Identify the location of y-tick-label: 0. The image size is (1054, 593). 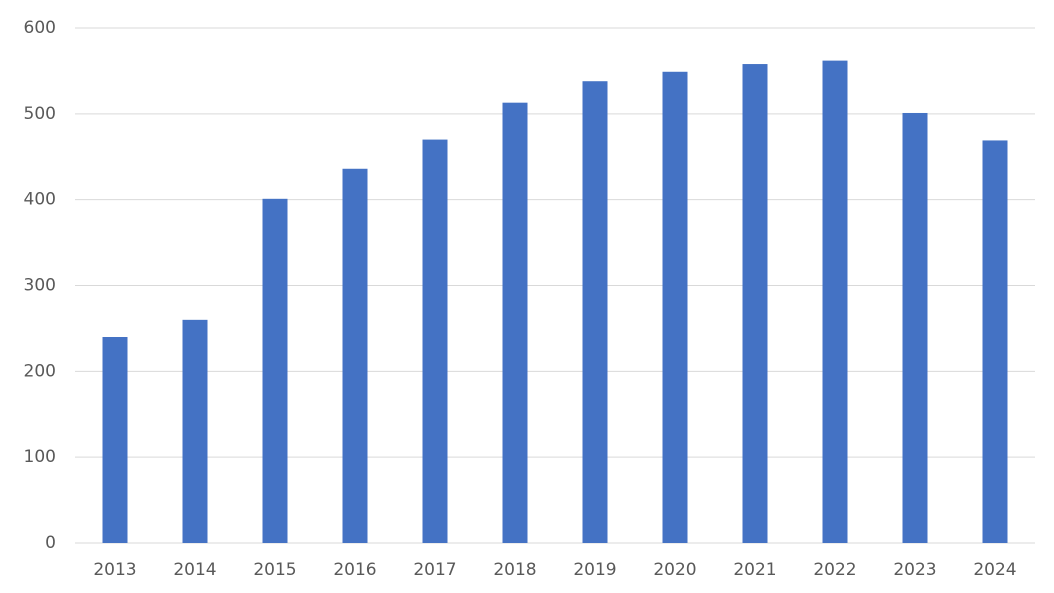
(50, 543).